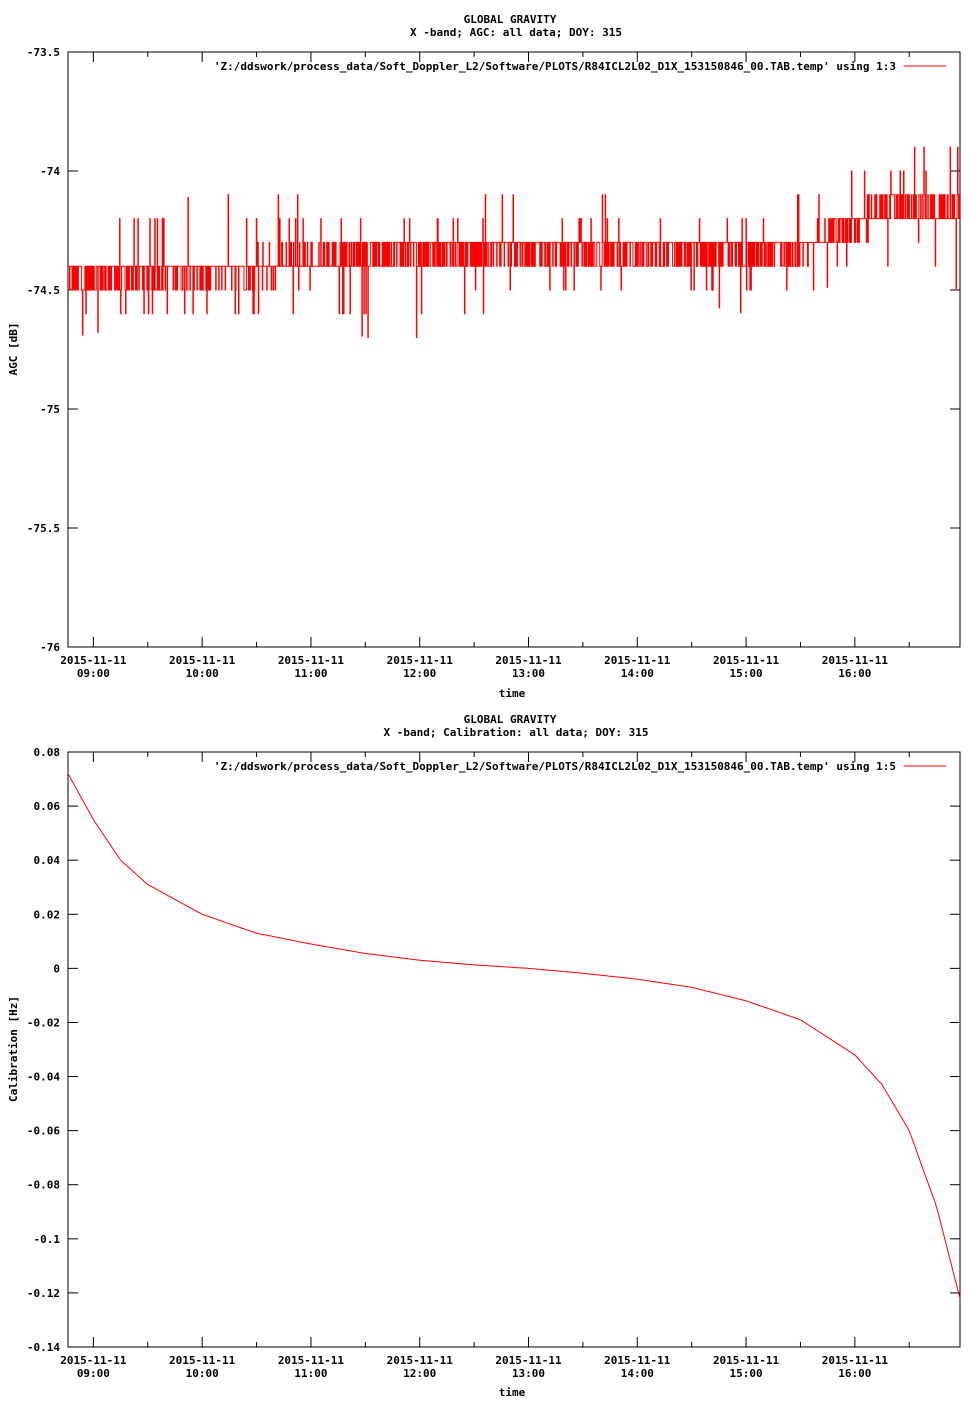  I want to click on agc-series-line, so click(514, 242).